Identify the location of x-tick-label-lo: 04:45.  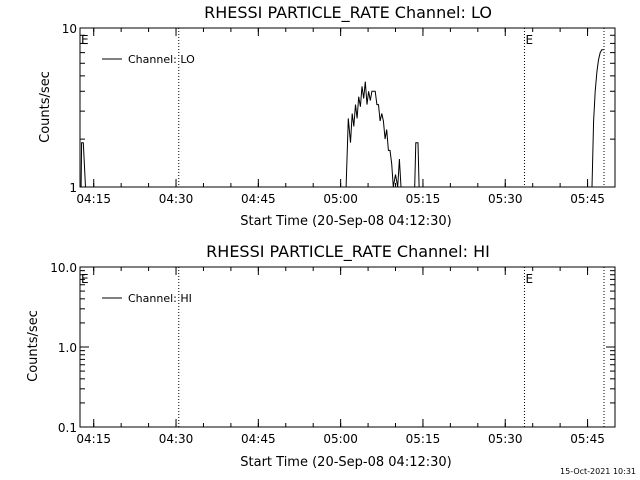
(258, 199).